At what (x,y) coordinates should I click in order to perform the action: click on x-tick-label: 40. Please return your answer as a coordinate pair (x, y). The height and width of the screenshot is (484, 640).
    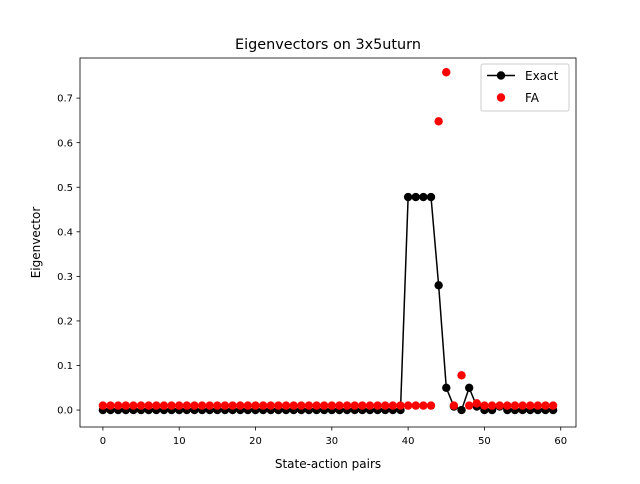
    Looking at the image, I should click on (408, 441).